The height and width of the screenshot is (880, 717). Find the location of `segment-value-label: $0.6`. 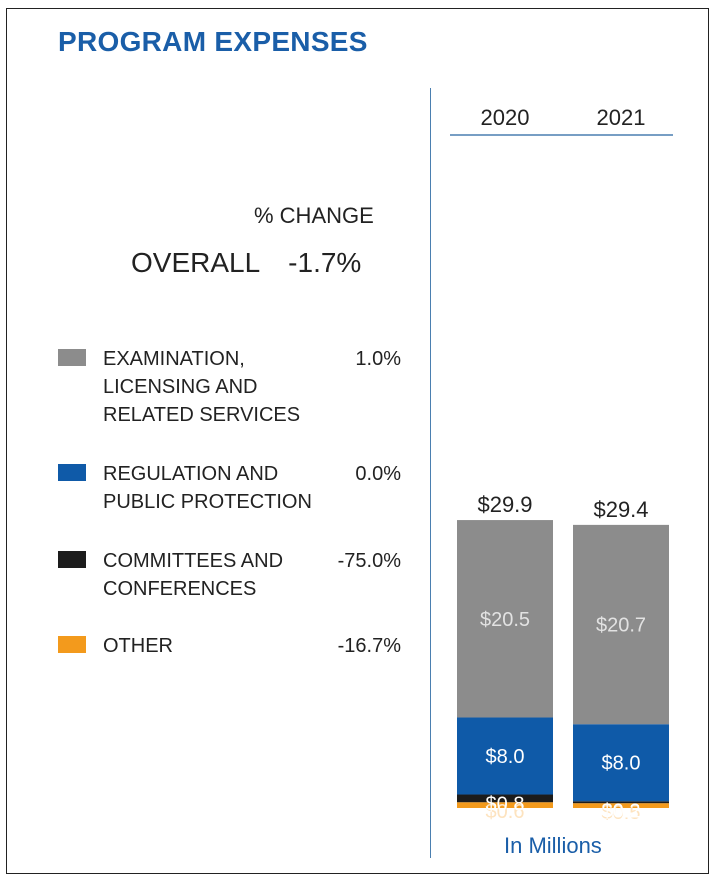

segment-value-label: $0.6 is located at coordinates (505, 810).